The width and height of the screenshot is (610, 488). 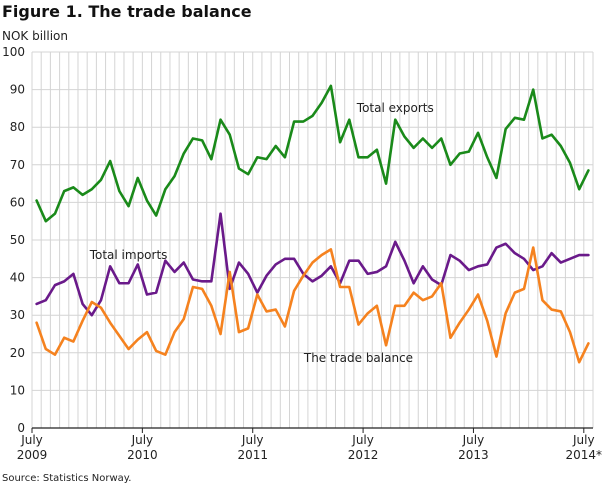 What do you see at coordinates (395, 108) in the screenshot?
I see `series-label-total-exports: Total exports` at bounding box center [395, 108].